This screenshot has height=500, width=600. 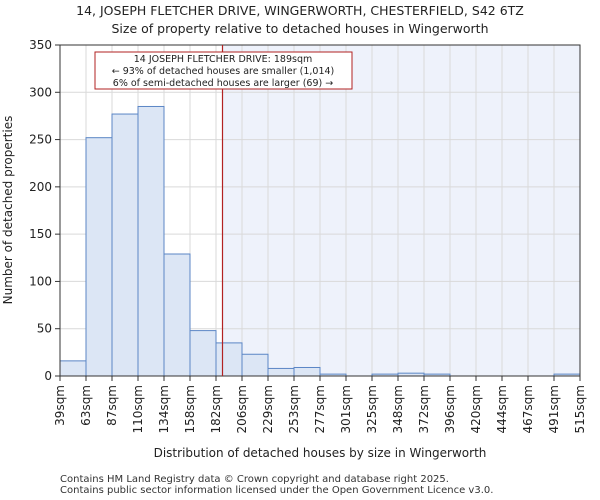 I want to click on y-tick-label: 0, so click(x=48, y=376).